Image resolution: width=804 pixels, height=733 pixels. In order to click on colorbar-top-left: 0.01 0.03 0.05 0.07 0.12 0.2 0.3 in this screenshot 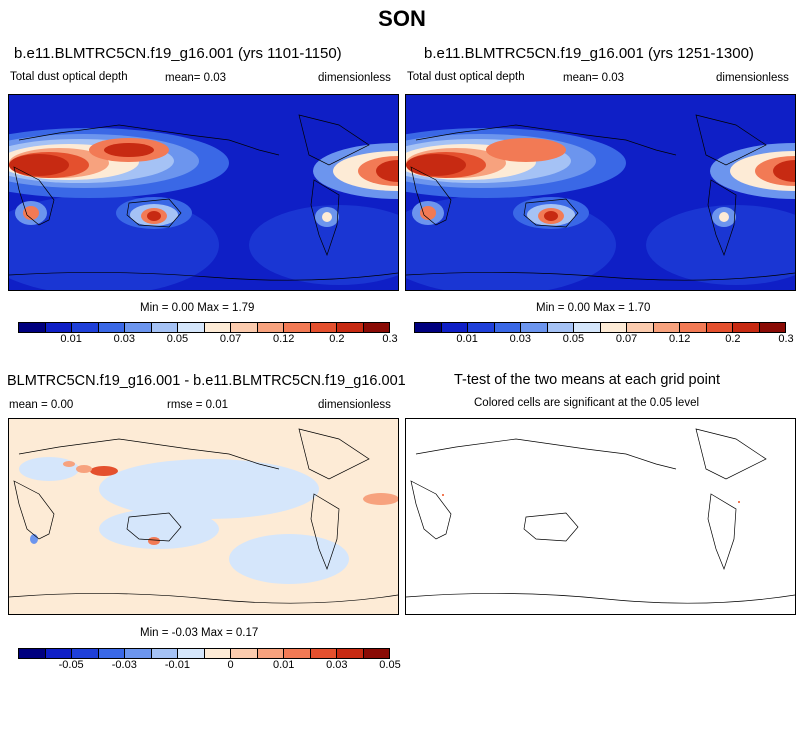, I will do `click(208, 334)`.